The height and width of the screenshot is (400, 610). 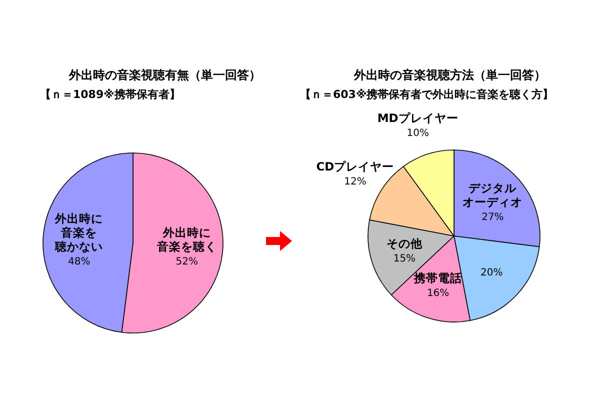 I want to click on slice-label: 携帯電話, so click(x=437, y=278).